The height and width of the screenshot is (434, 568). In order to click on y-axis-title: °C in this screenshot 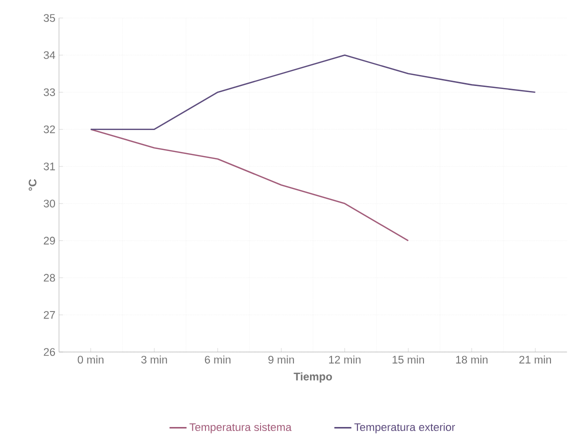, I will do `click(32, 185)`.